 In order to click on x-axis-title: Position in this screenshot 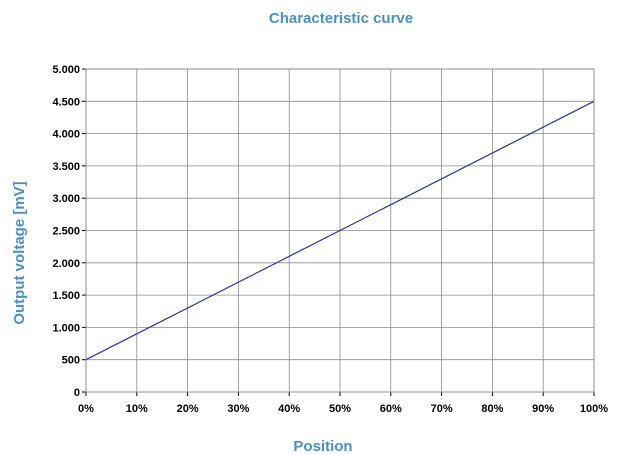, I will do `click(322, 446)`.